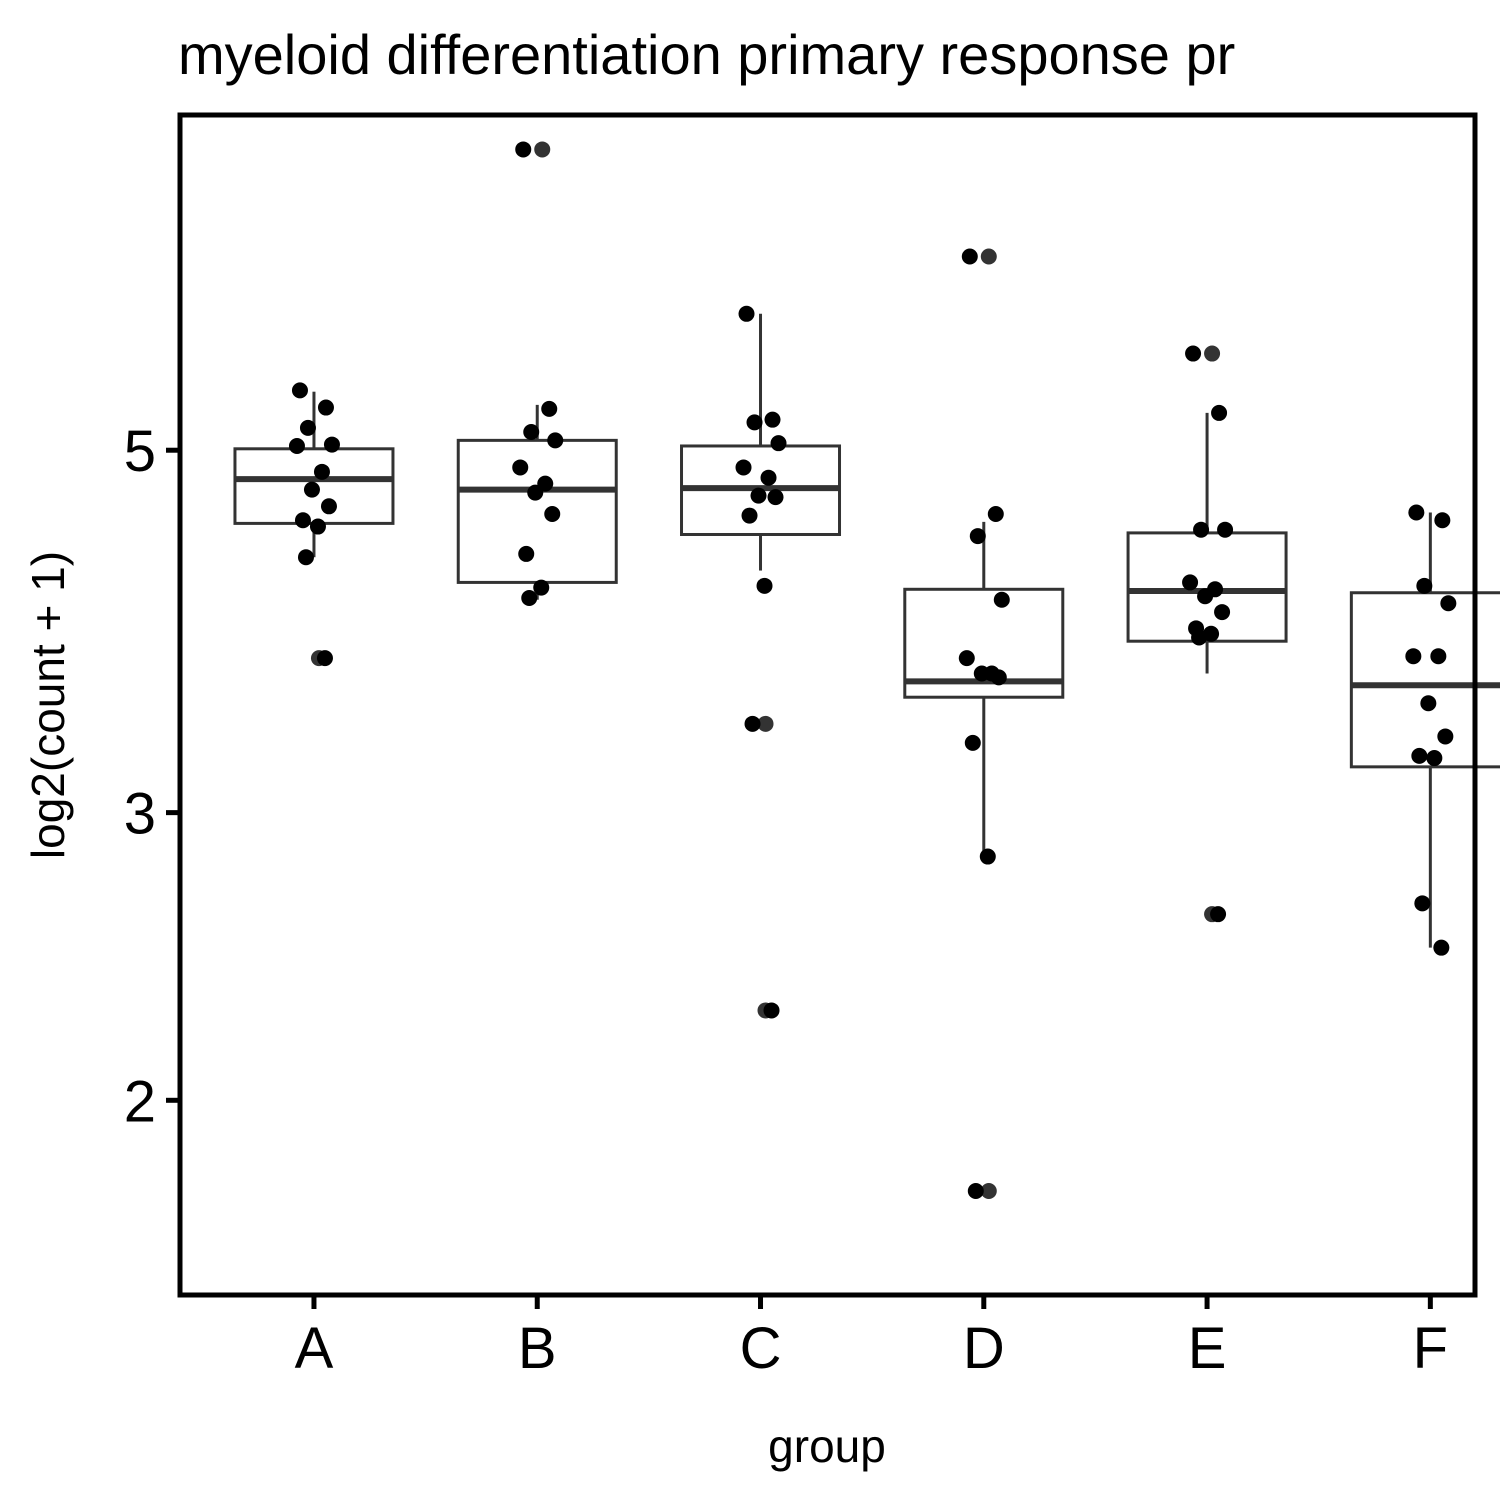 The image size is (1500, 1500). What do you see at coordinates (871, 1338) in the screenshot?
I see `x-axis: A B C D E F` at bounding box center [871, 1338].